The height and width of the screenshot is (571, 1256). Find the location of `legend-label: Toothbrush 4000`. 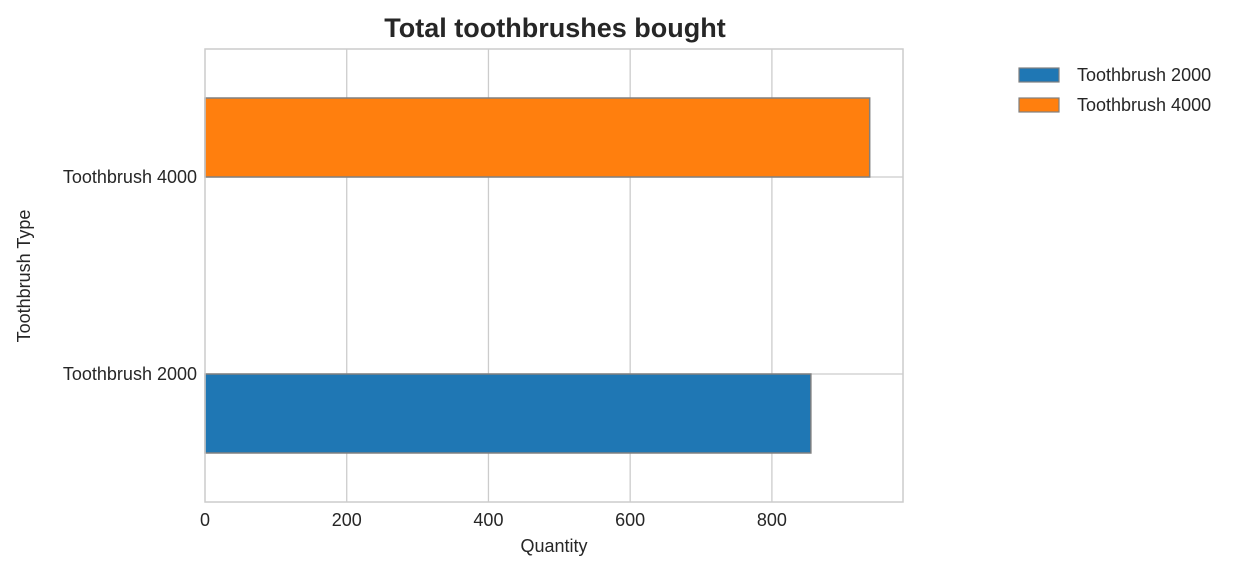

legend-label: Toothbrush 4000 is located at coordinates (1144, 105).